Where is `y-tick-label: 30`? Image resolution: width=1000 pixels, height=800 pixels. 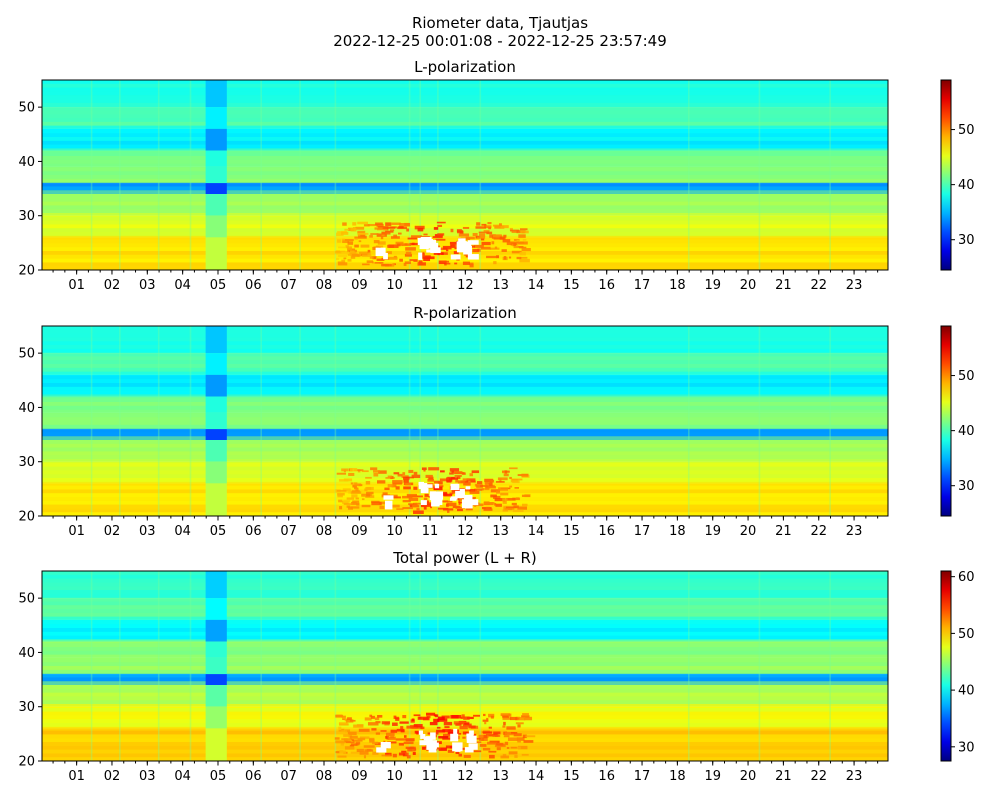 y-tick-label: 30 is located at coordinates (26, 707).